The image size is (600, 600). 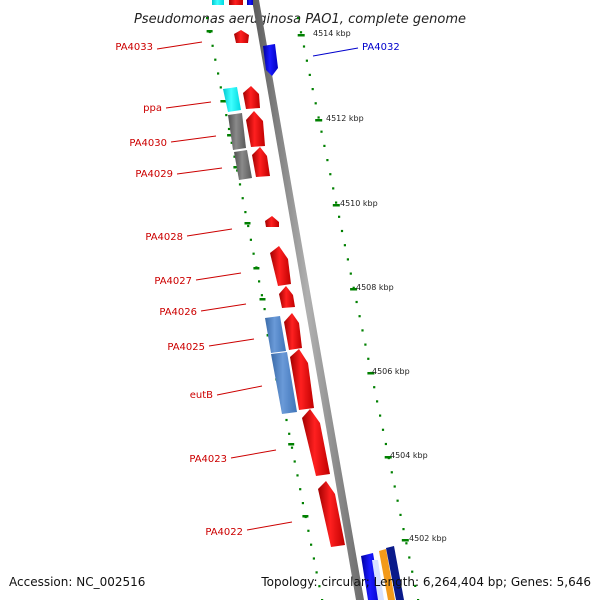 What do you see at coordinates (272, 221) in the screenshot?
I see `gene-arrow-pa4028` at bounding box center [272, 221].